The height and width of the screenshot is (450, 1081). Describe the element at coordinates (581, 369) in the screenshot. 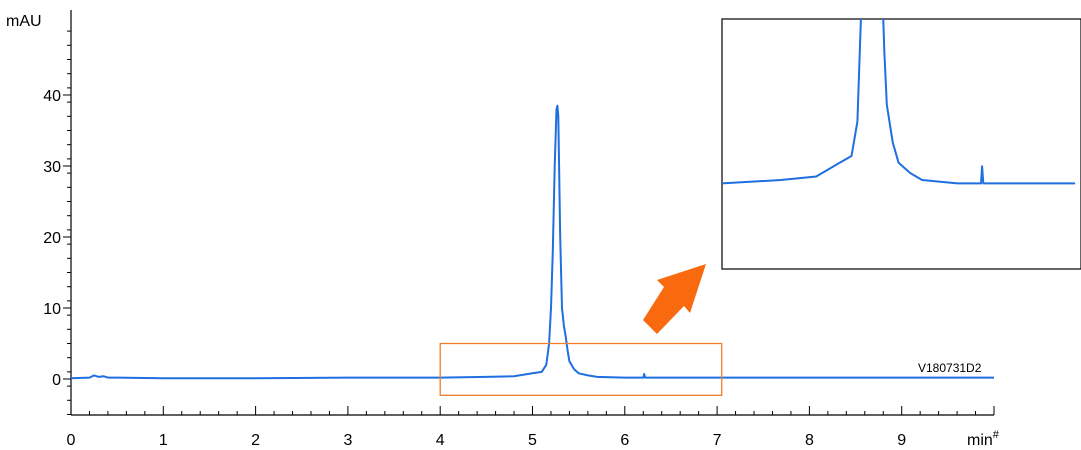

I see `zoom-region-box` at that location.